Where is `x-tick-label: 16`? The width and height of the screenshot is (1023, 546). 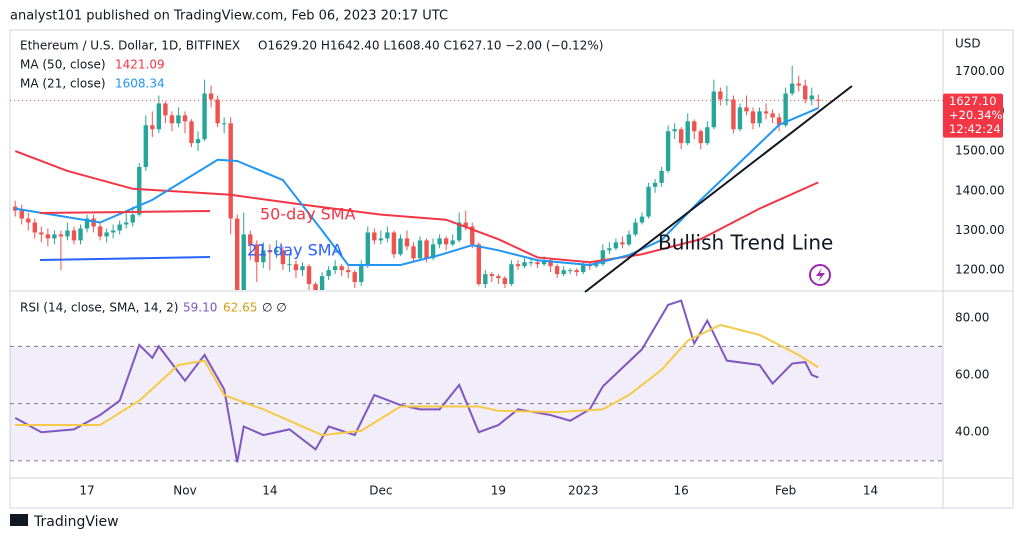 x-tick-label: 16 is located at coordinates (681, 491).